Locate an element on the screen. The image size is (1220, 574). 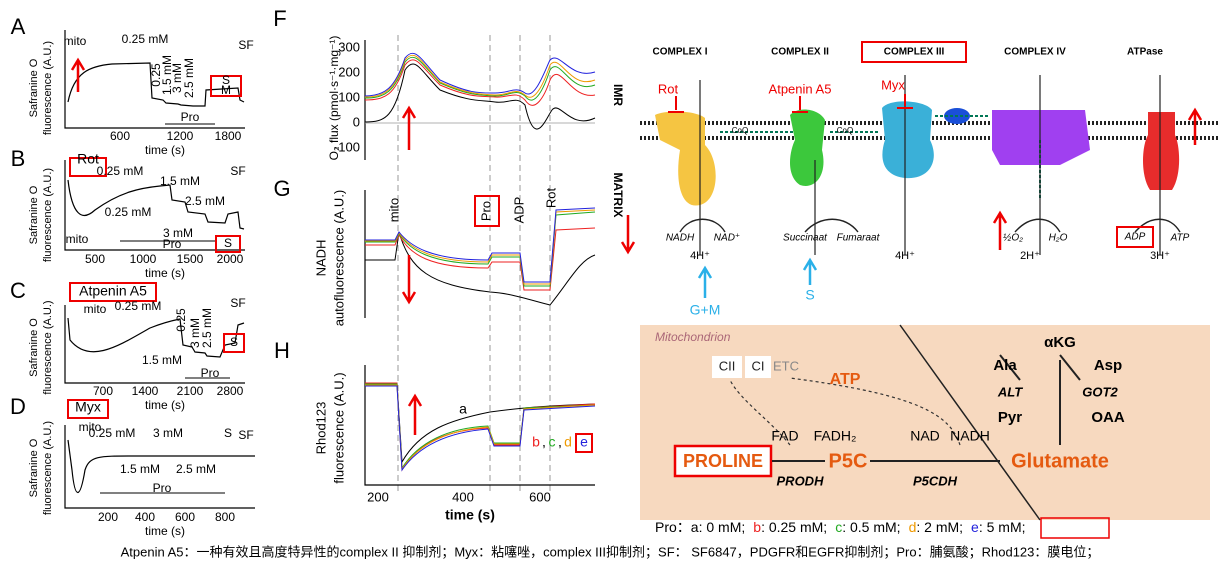
compartment-label: Mitochondrion is located at coordinates (693, 337).